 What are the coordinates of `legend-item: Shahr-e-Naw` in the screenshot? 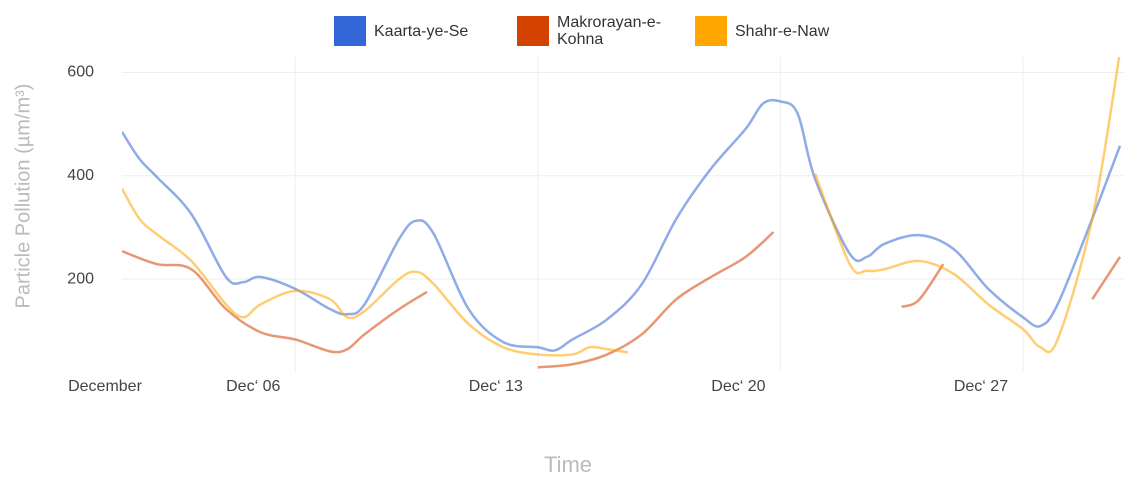 It's located at (762, 31).